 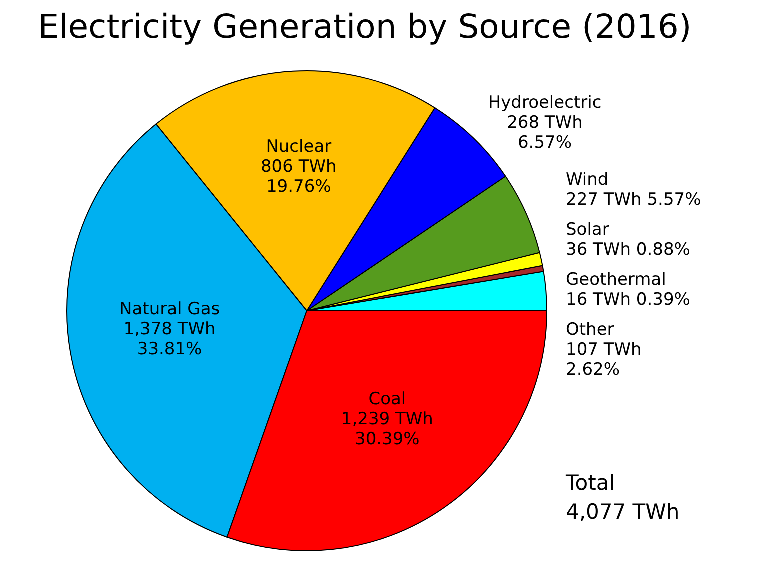 I want to click on data-label: 107 TWh 2.62%, so click(x=604, y=360).